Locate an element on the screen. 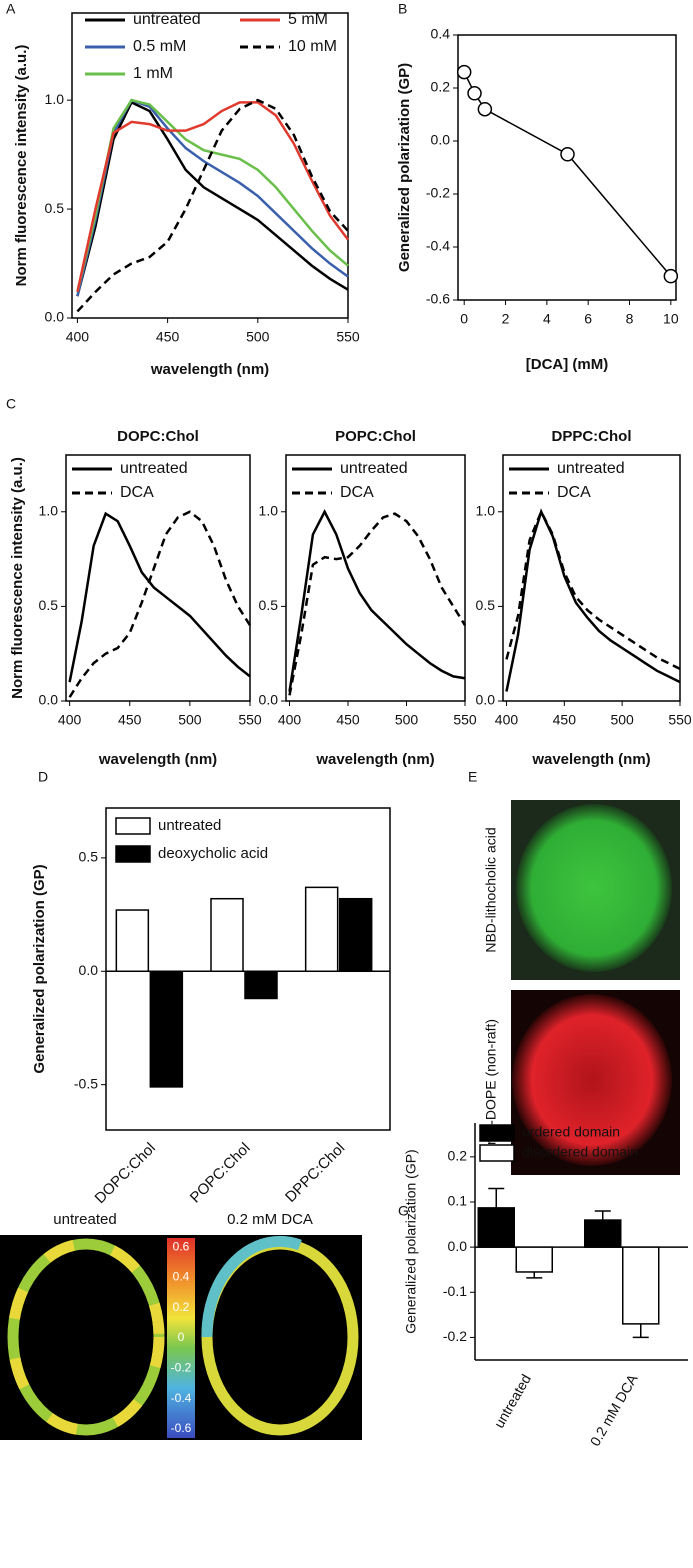 This screenshot has width=693, height=1568. colorbar is located at coordinates (181, 1338).